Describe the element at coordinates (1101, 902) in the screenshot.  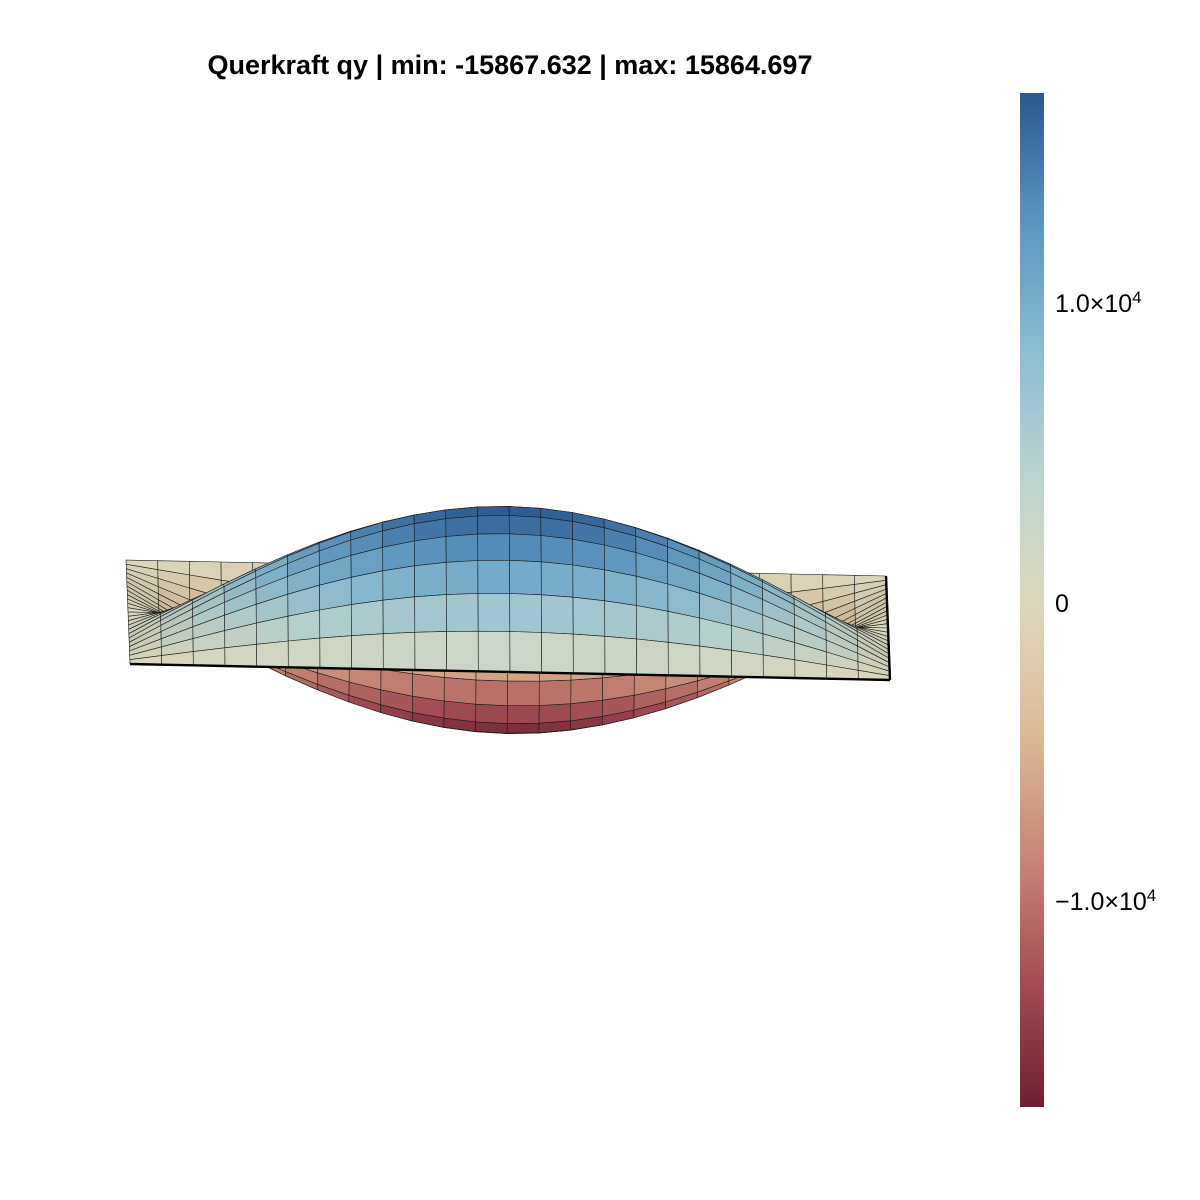
I see `tick-mantissa: −1.0×10` at that location.